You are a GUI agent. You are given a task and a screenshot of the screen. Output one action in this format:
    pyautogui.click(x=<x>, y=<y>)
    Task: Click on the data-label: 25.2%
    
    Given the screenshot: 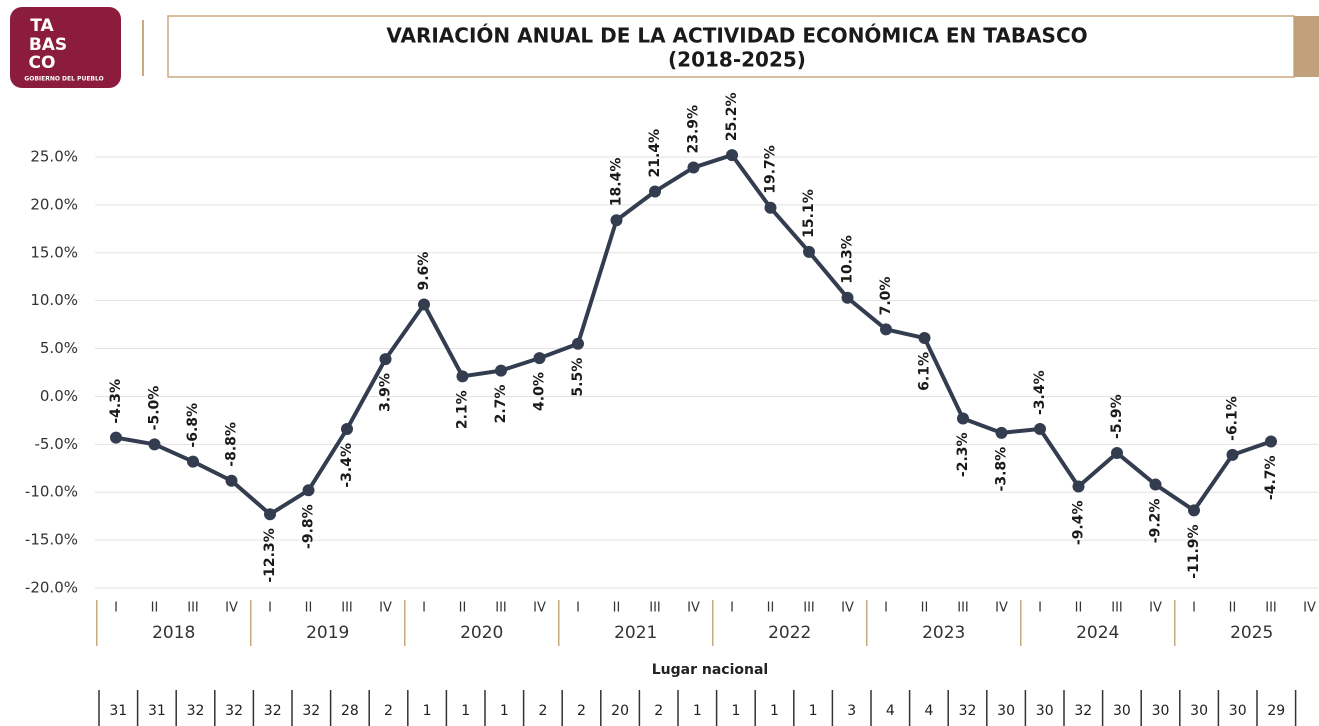 What is the action you would take?
    pyautogui.click(x=732, y=117)
    